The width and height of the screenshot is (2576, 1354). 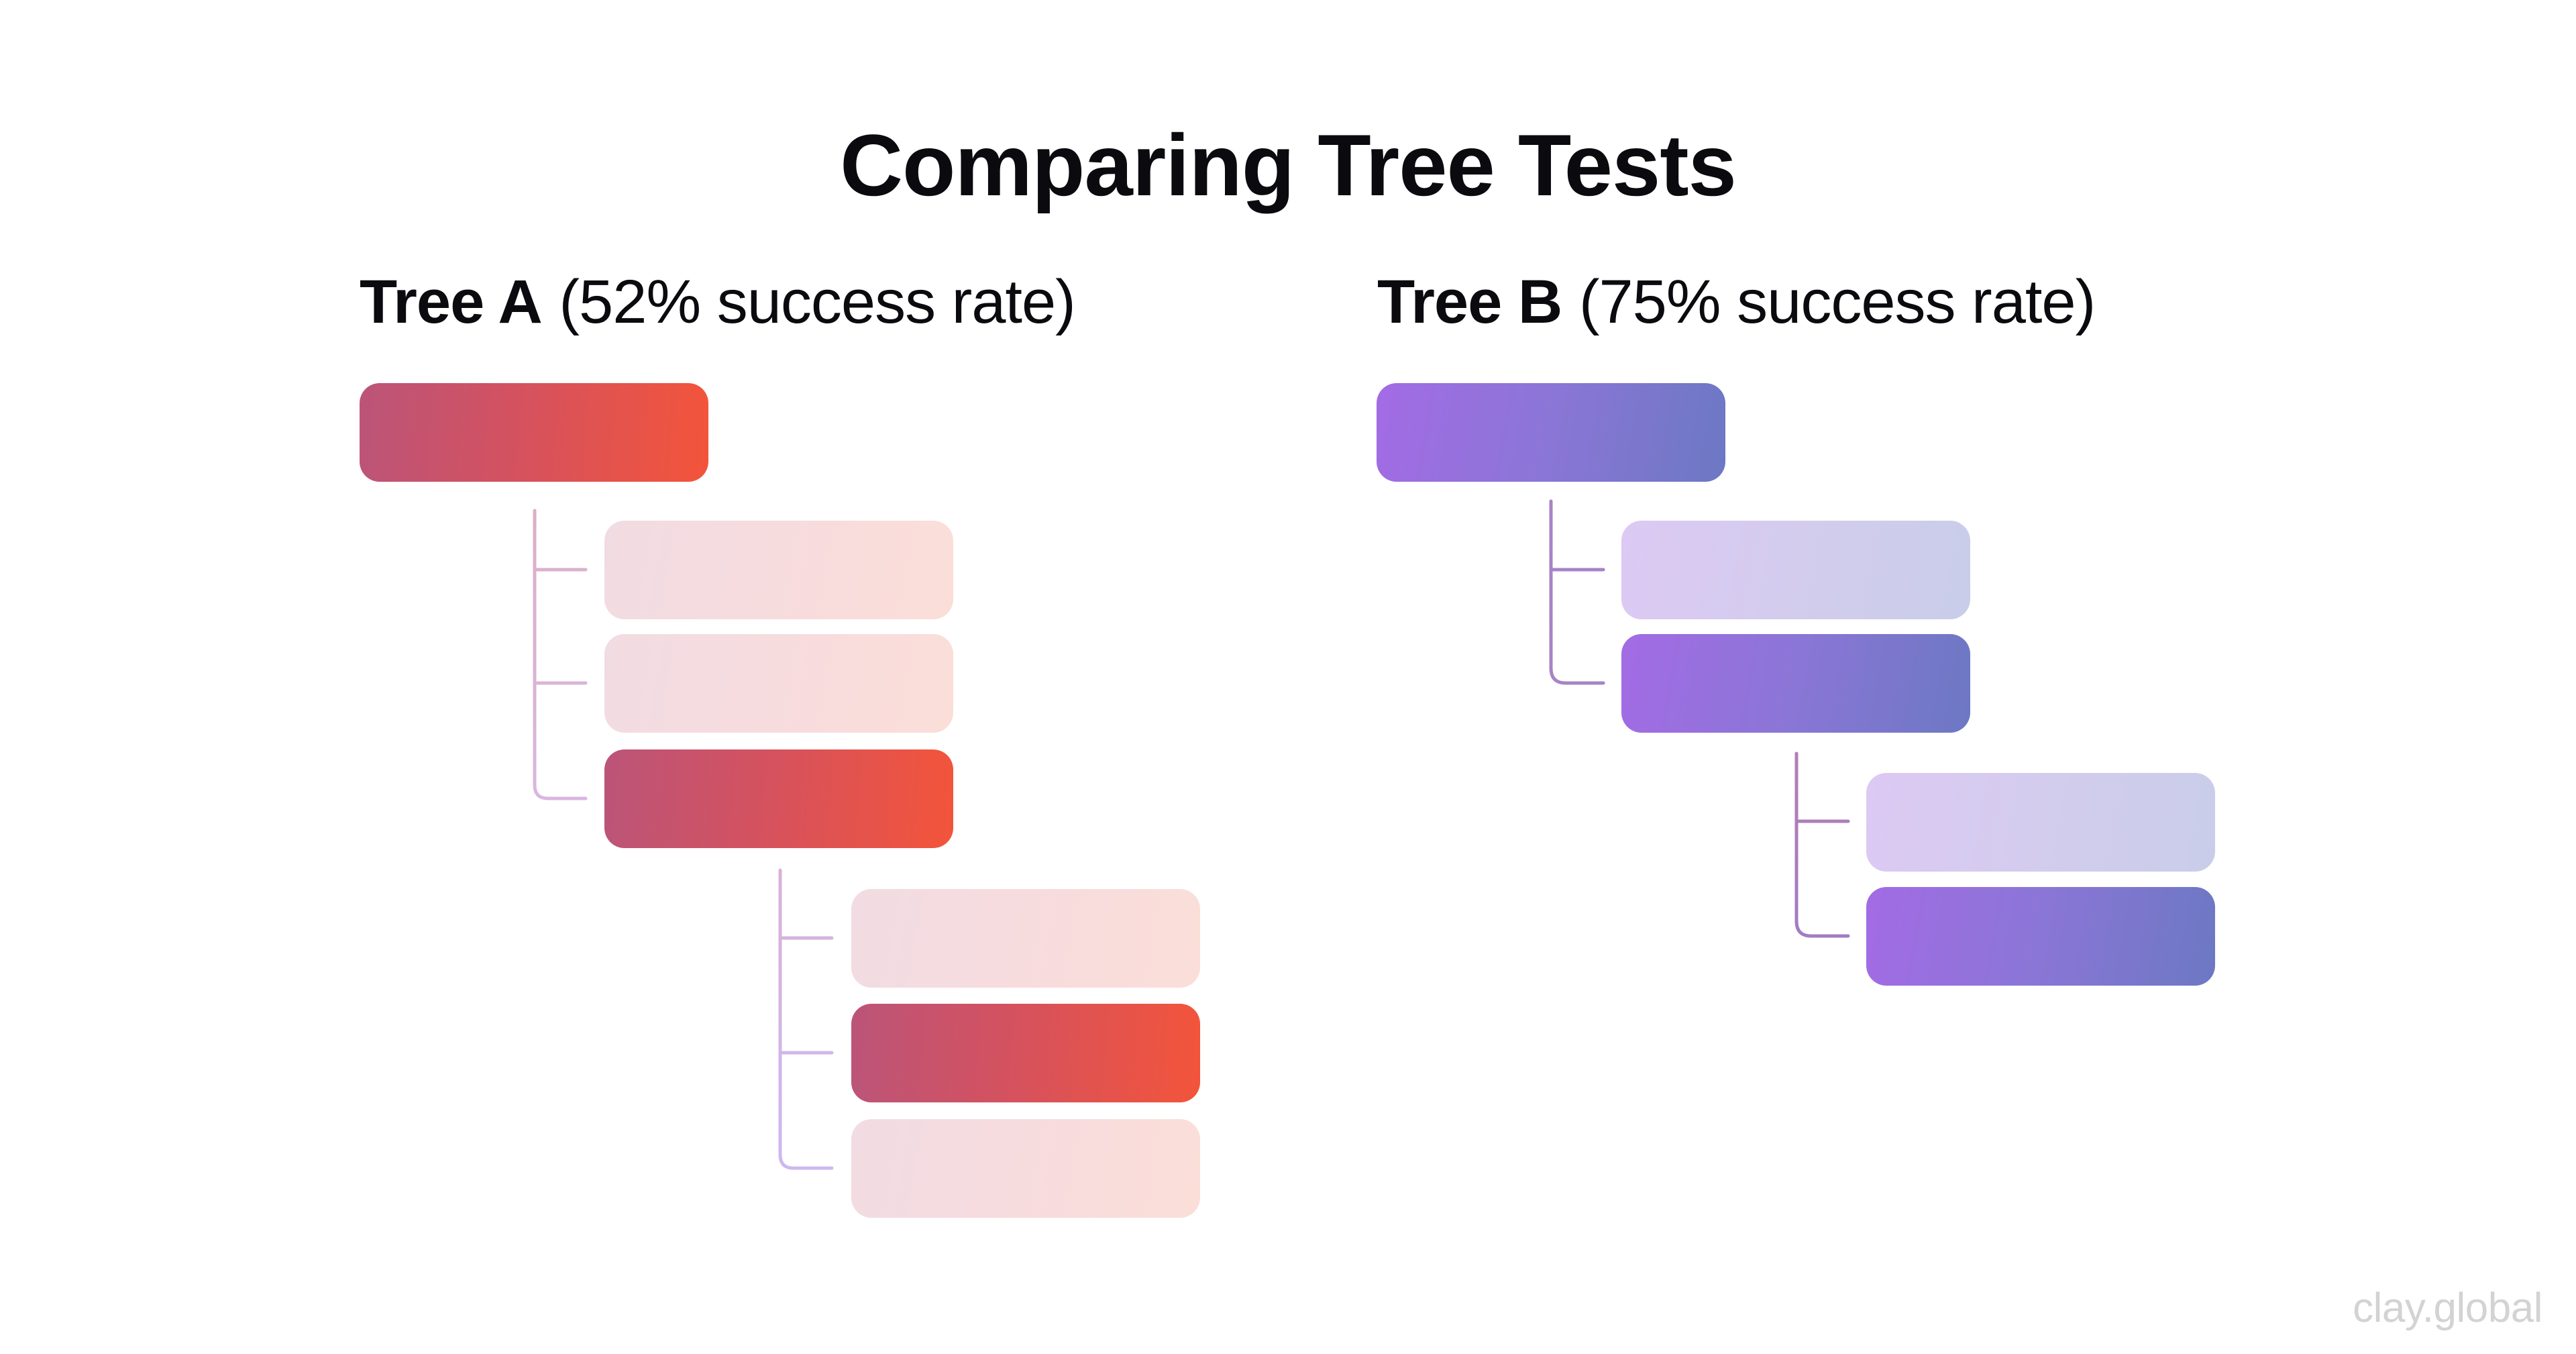 What do you see at coordinates (451, 302) in the screenshot?
I see `tree-a-name: Tree A` at bounding box center [451, 302].